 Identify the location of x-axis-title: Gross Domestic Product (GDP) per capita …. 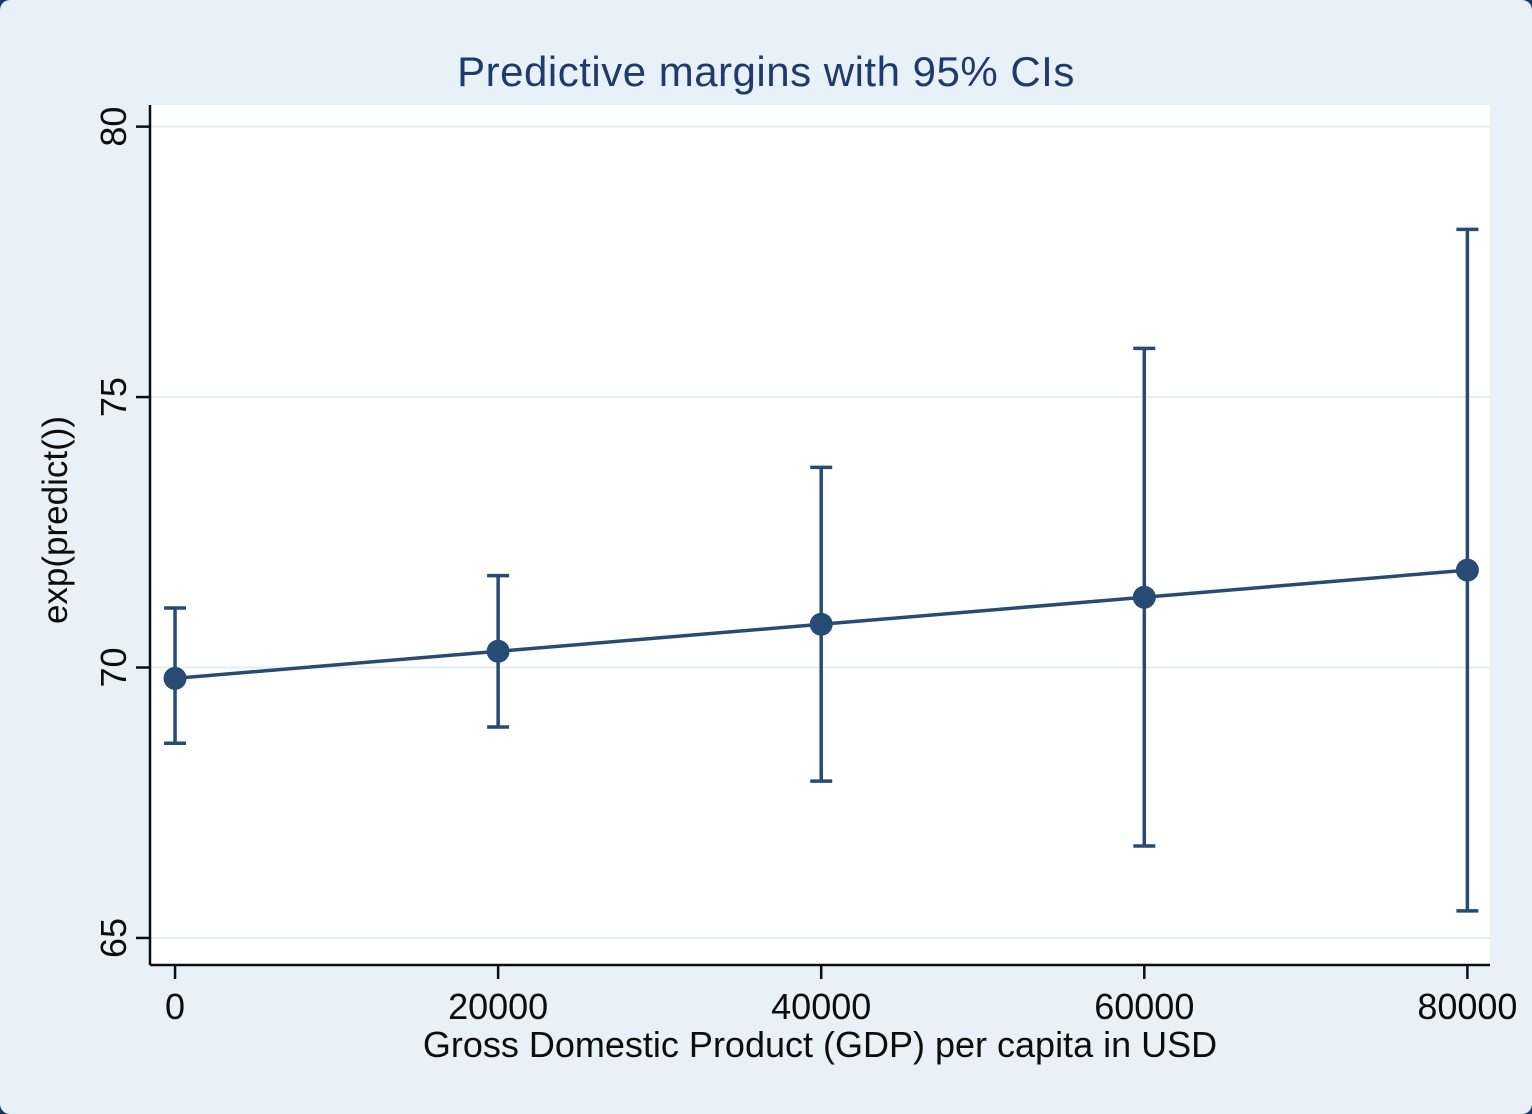
(820, 1044).